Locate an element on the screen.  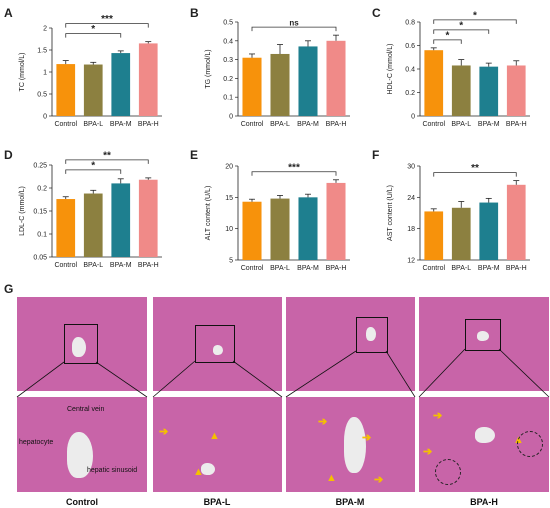
histology-bpa-h-high-mag: ➔ ➔ ▲ is located at coordinates (484, 444).